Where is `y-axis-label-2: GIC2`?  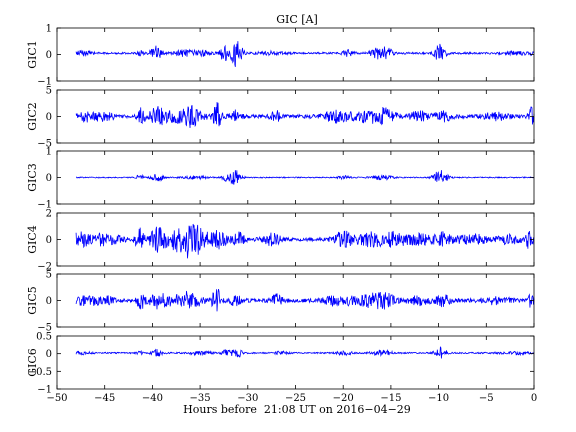 y-axis-label-2: GIC2 is located at coordinates (32, 116).